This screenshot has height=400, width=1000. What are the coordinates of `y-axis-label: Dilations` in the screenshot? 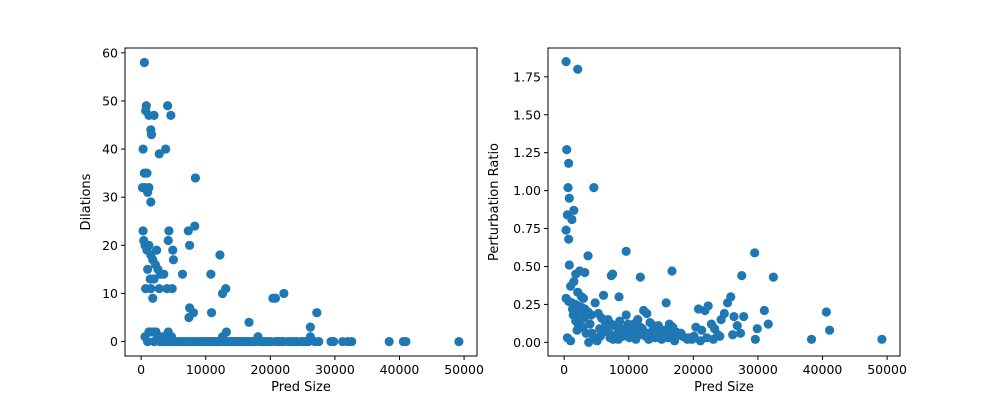 It's located at (86, 201).